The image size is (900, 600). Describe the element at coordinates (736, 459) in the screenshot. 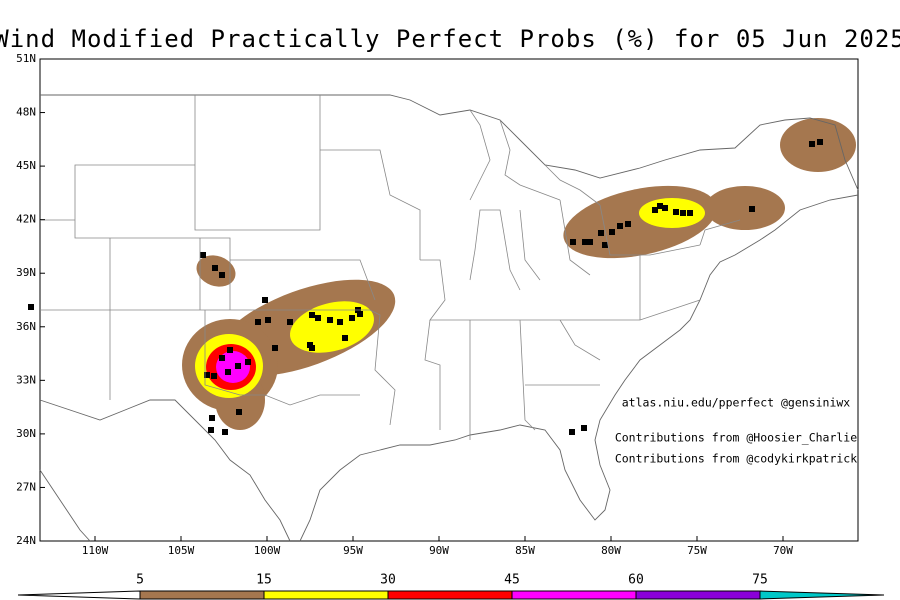

I see `credit: Contributions from @codykirkpatrick` at that location.